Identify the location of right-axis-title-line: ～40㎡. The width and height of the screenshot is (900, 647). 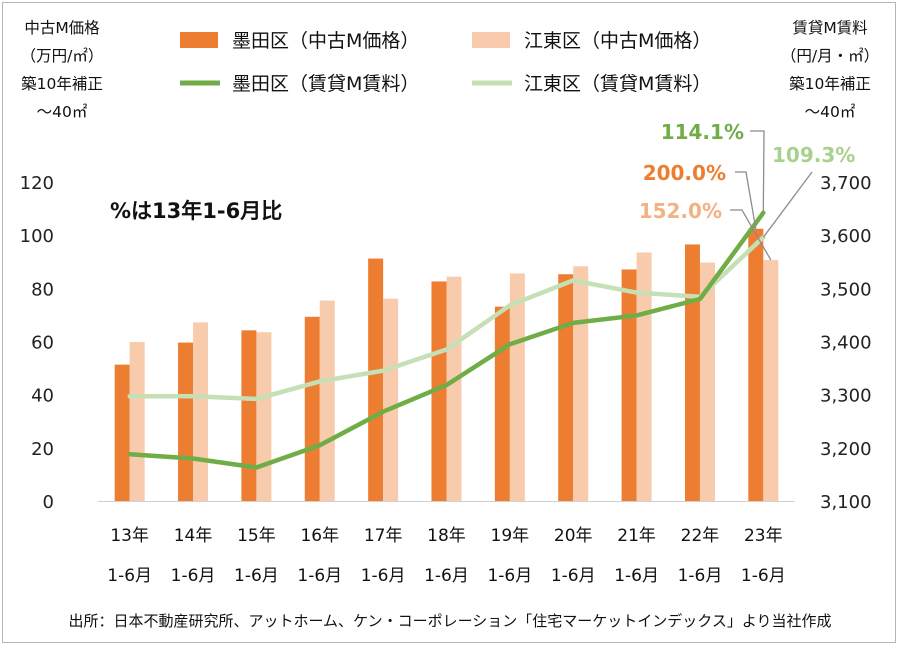
(830, 112).